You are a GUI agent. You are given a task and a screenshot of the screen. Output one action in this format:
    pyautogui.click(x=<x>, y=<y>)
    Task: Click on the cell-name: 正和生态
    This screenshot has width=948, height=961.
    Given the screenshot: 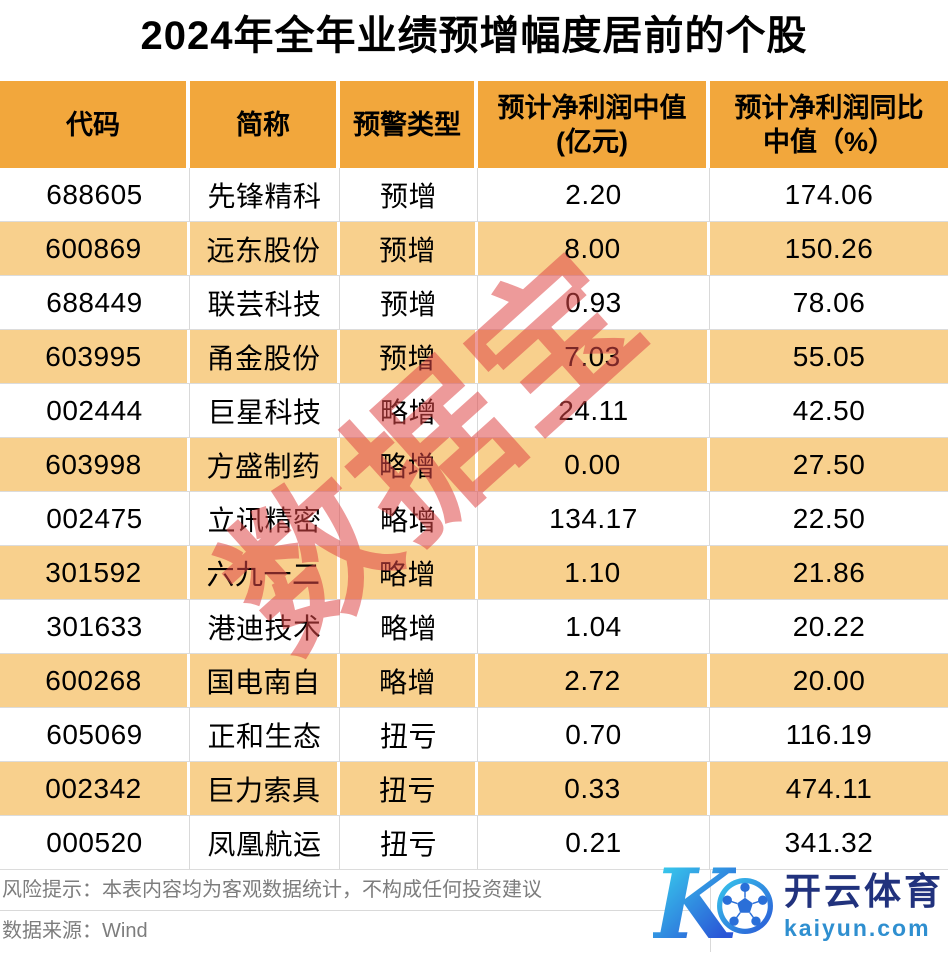 What is the action you would take?
    pyautogui.click(x=265, y=734)
    